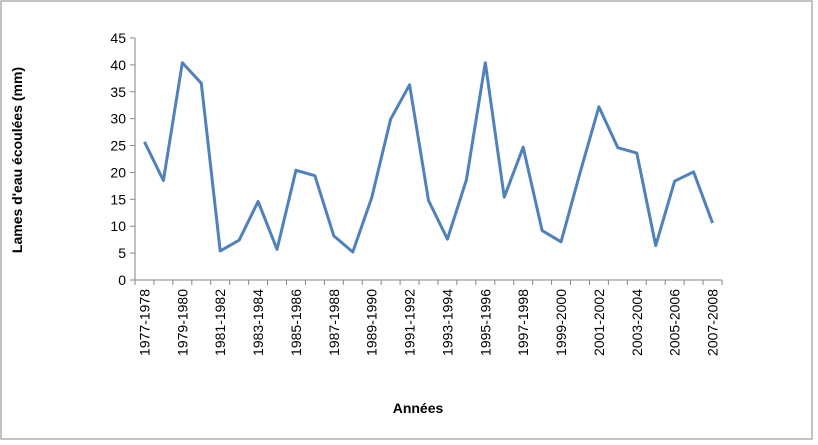 The height and width of the screenshot is (445, 818). I want to click on y-tick-label: 5, so click(122, 253).